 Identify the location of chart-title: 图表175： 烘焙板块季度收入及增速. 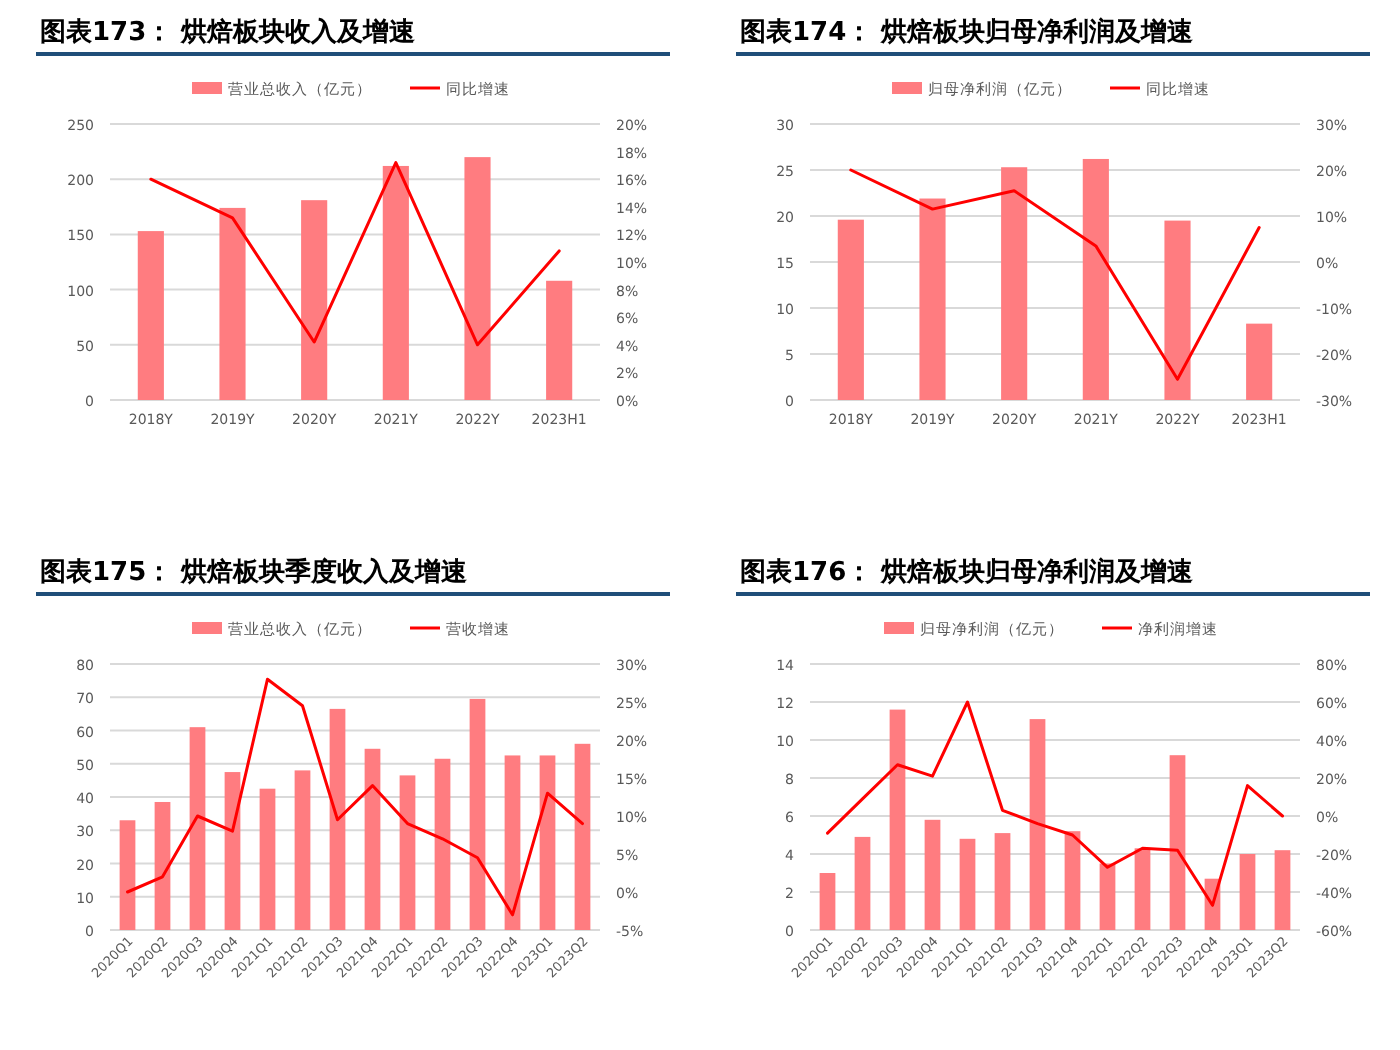
(255, 572).